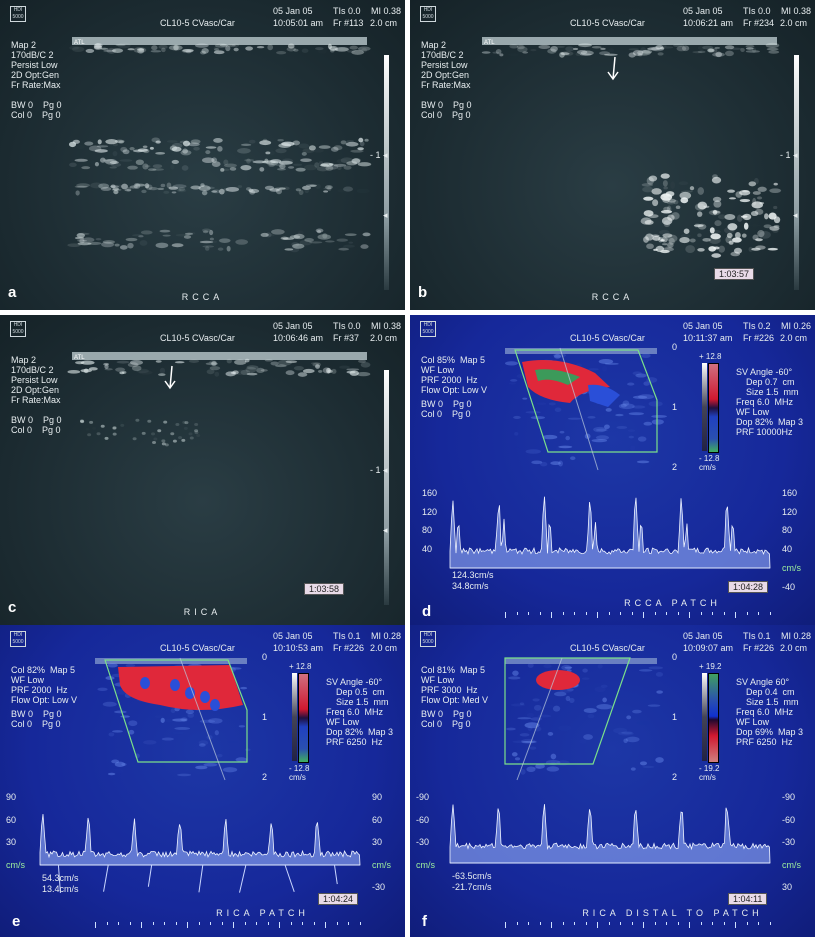  I want to click on right-param: Dop 82% Map 3, so click(360, 732).